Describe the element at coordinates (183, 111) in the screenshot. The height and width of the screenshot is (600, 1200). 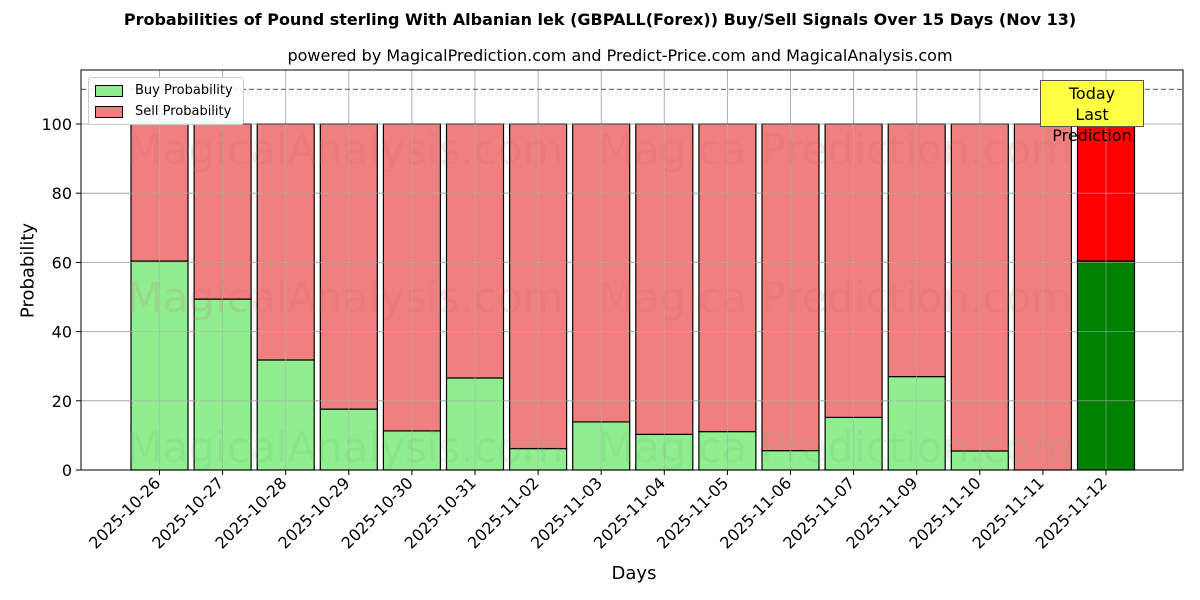
I see `legend-sell-label: Sell Probability` at that location.